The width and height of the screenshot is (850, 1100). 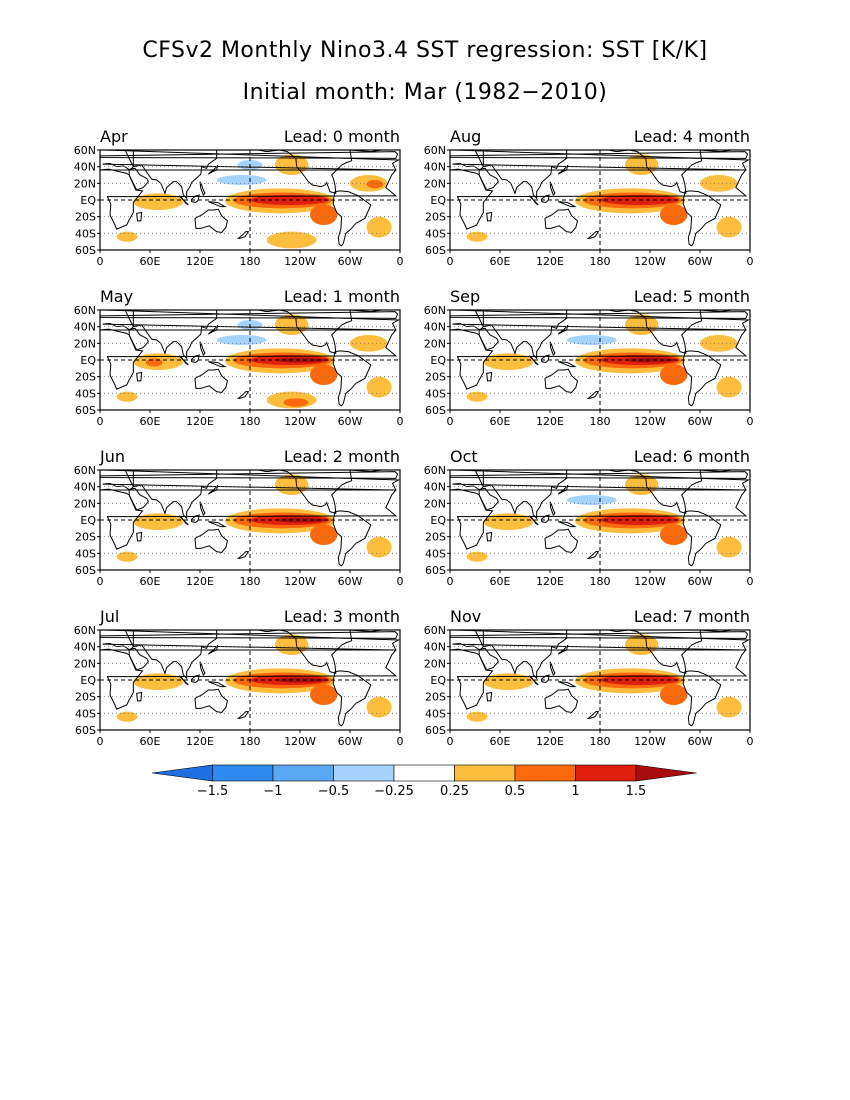 What do you see at coordinates (425, 92) in the screenshot?
I see `figure-subtitle: Initial month: Mar (1982−2010)` at bounding box center [425, 92].